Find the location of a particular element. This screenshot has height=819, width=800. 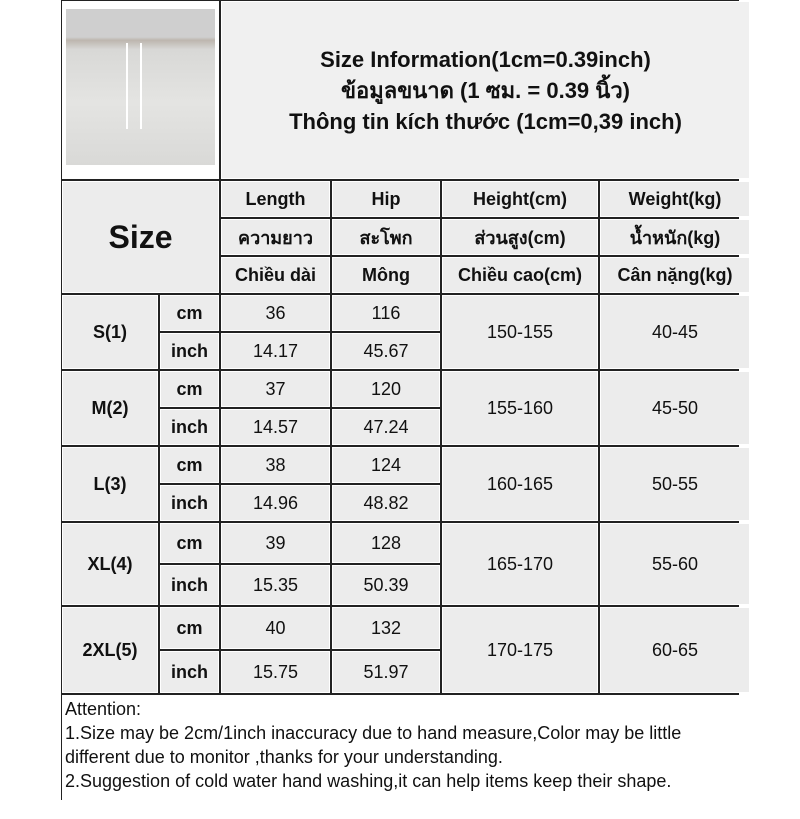

header-length: Length is located at coordinates (275, 199).